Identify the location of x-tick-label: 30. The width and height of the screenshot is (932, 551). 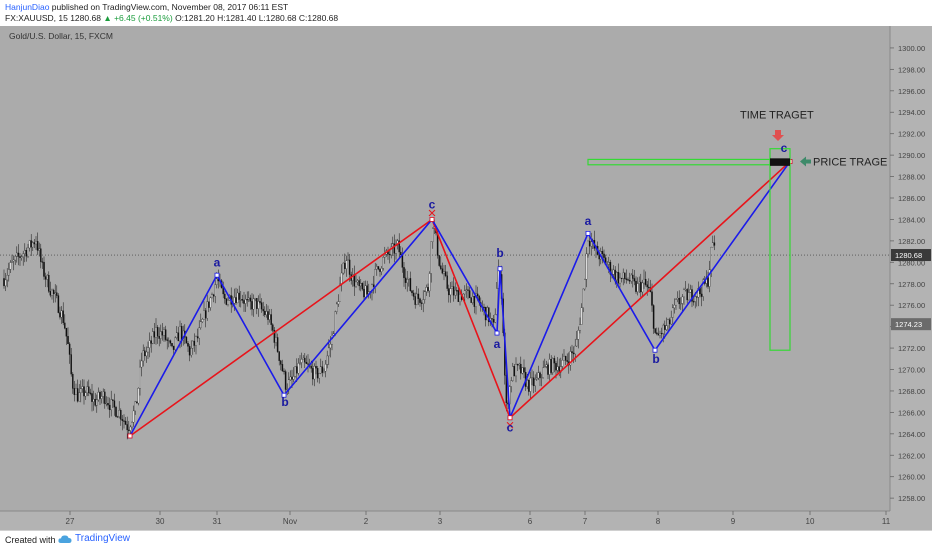
(160, 521).